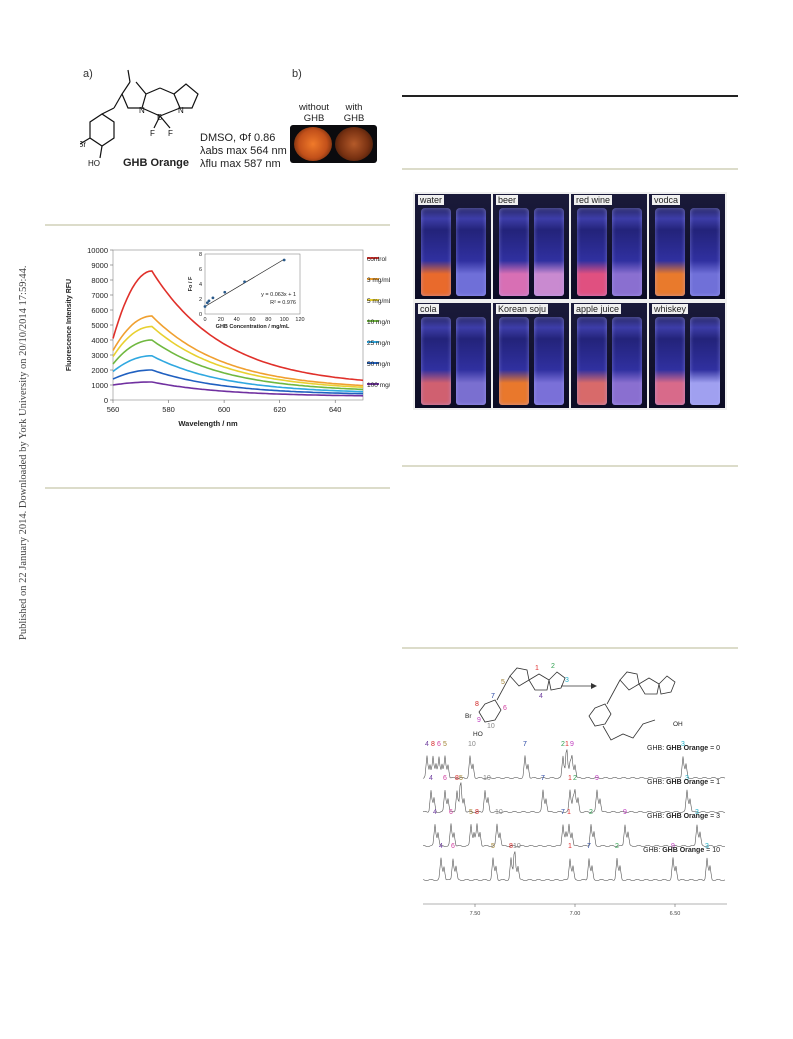  I want to click on legend-label-6: 100 mg/mL, so click(378, 385).